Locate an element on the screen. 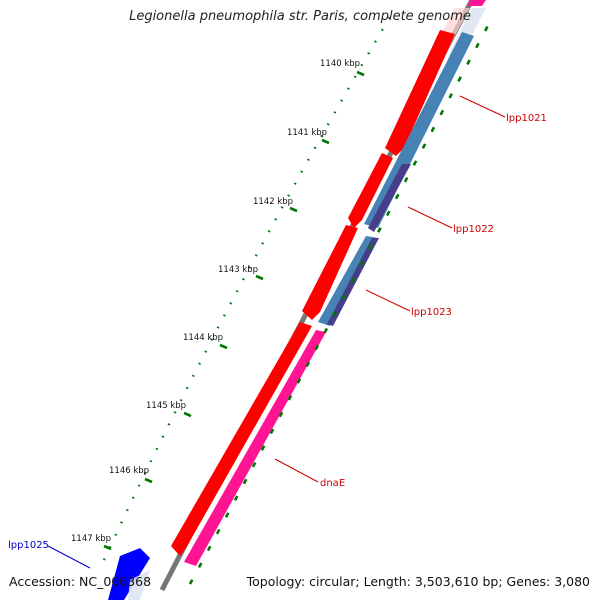 This screenshot has height=600, width=600. tick-label: 1144 kbp is located at coordinates (203, 338).